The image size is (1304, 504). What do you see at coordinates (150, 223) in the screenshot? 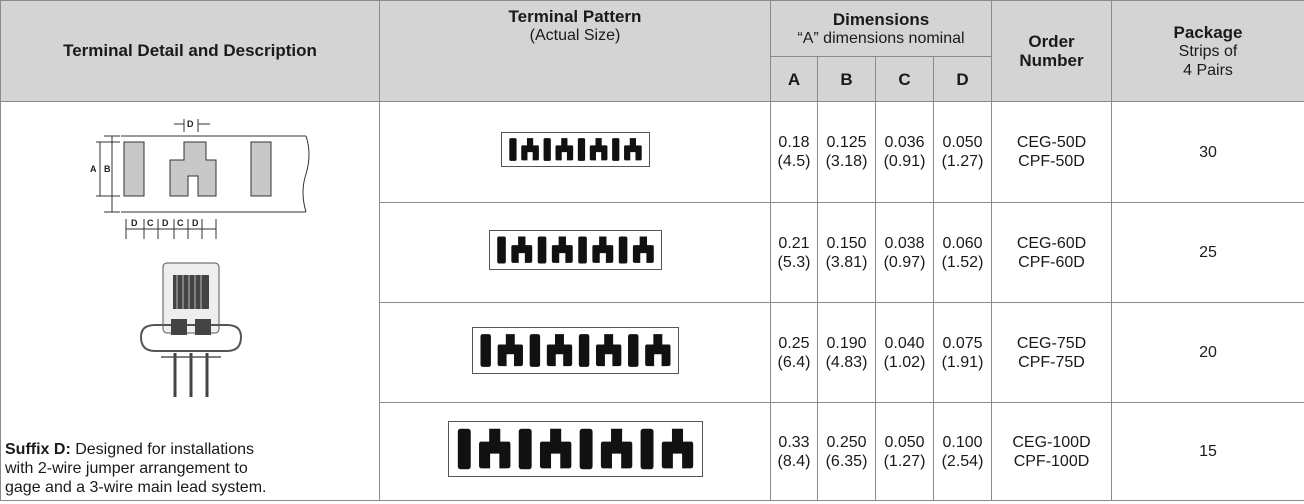
I see `diagram-label-c1: C` at bounding box center [150, 223].